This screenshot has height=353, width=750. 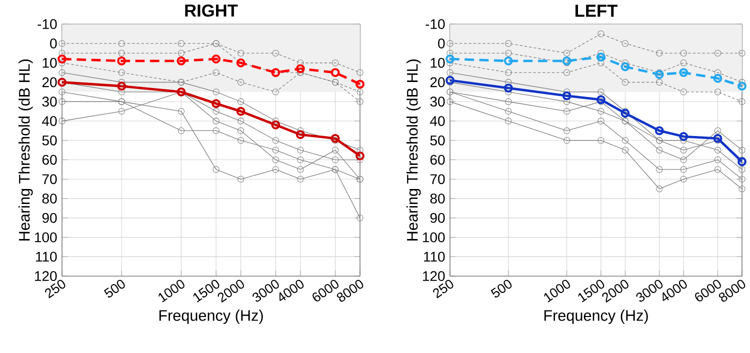 I want to click on chart-title: RIGHT, so click(x=211, y=10).